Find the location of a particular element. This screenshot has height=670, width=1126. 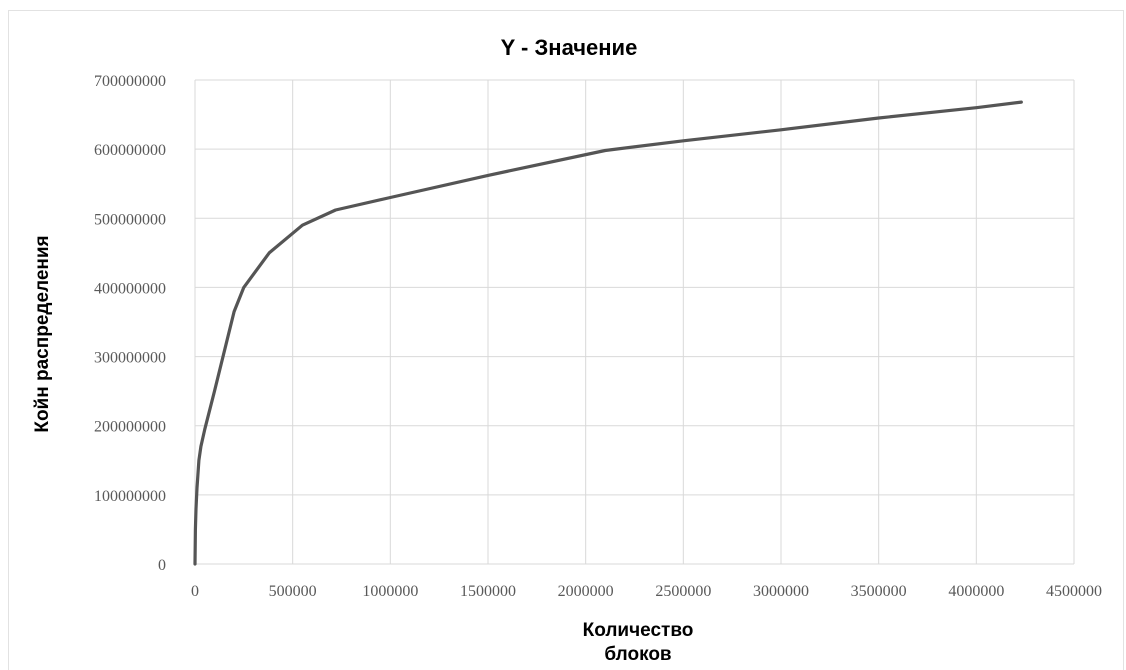

y-tick-label: 0 is located at coordinates (162, 565).